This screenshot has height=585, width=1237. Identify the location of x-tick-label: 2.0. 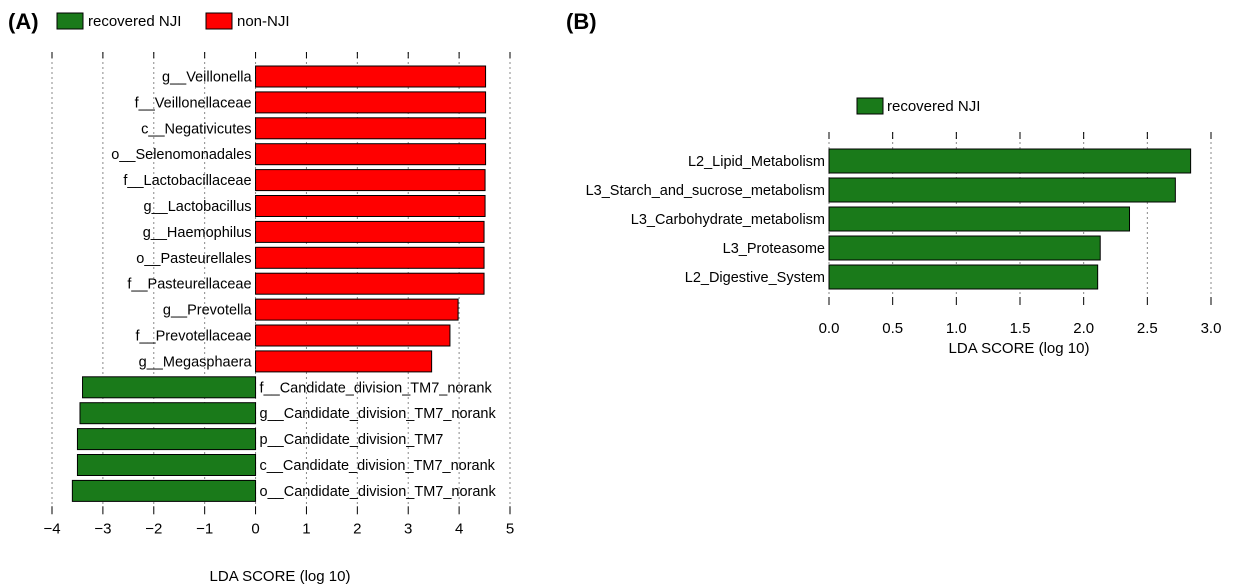
(1083, 328).